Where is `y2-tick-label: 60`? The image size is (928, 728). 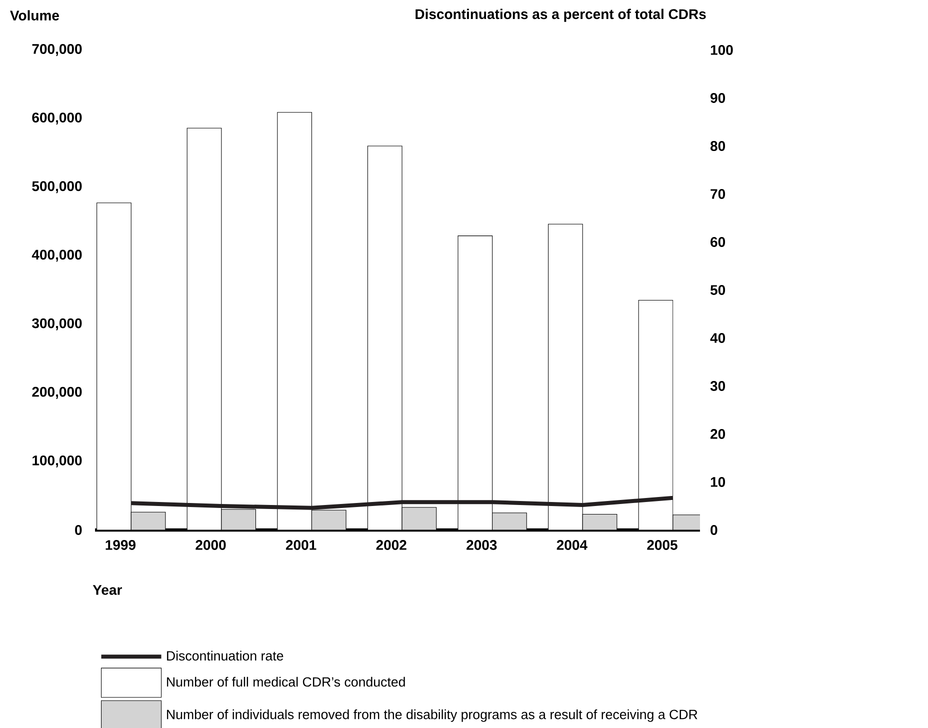
y2-tick-label: 60 is located at coordinates (718, 242).